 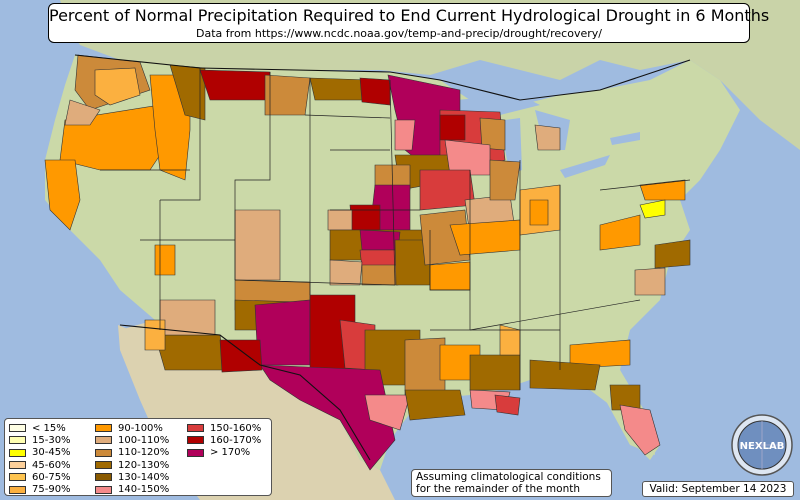 I want to click on region-ca-north, so click(x=62, y=195).